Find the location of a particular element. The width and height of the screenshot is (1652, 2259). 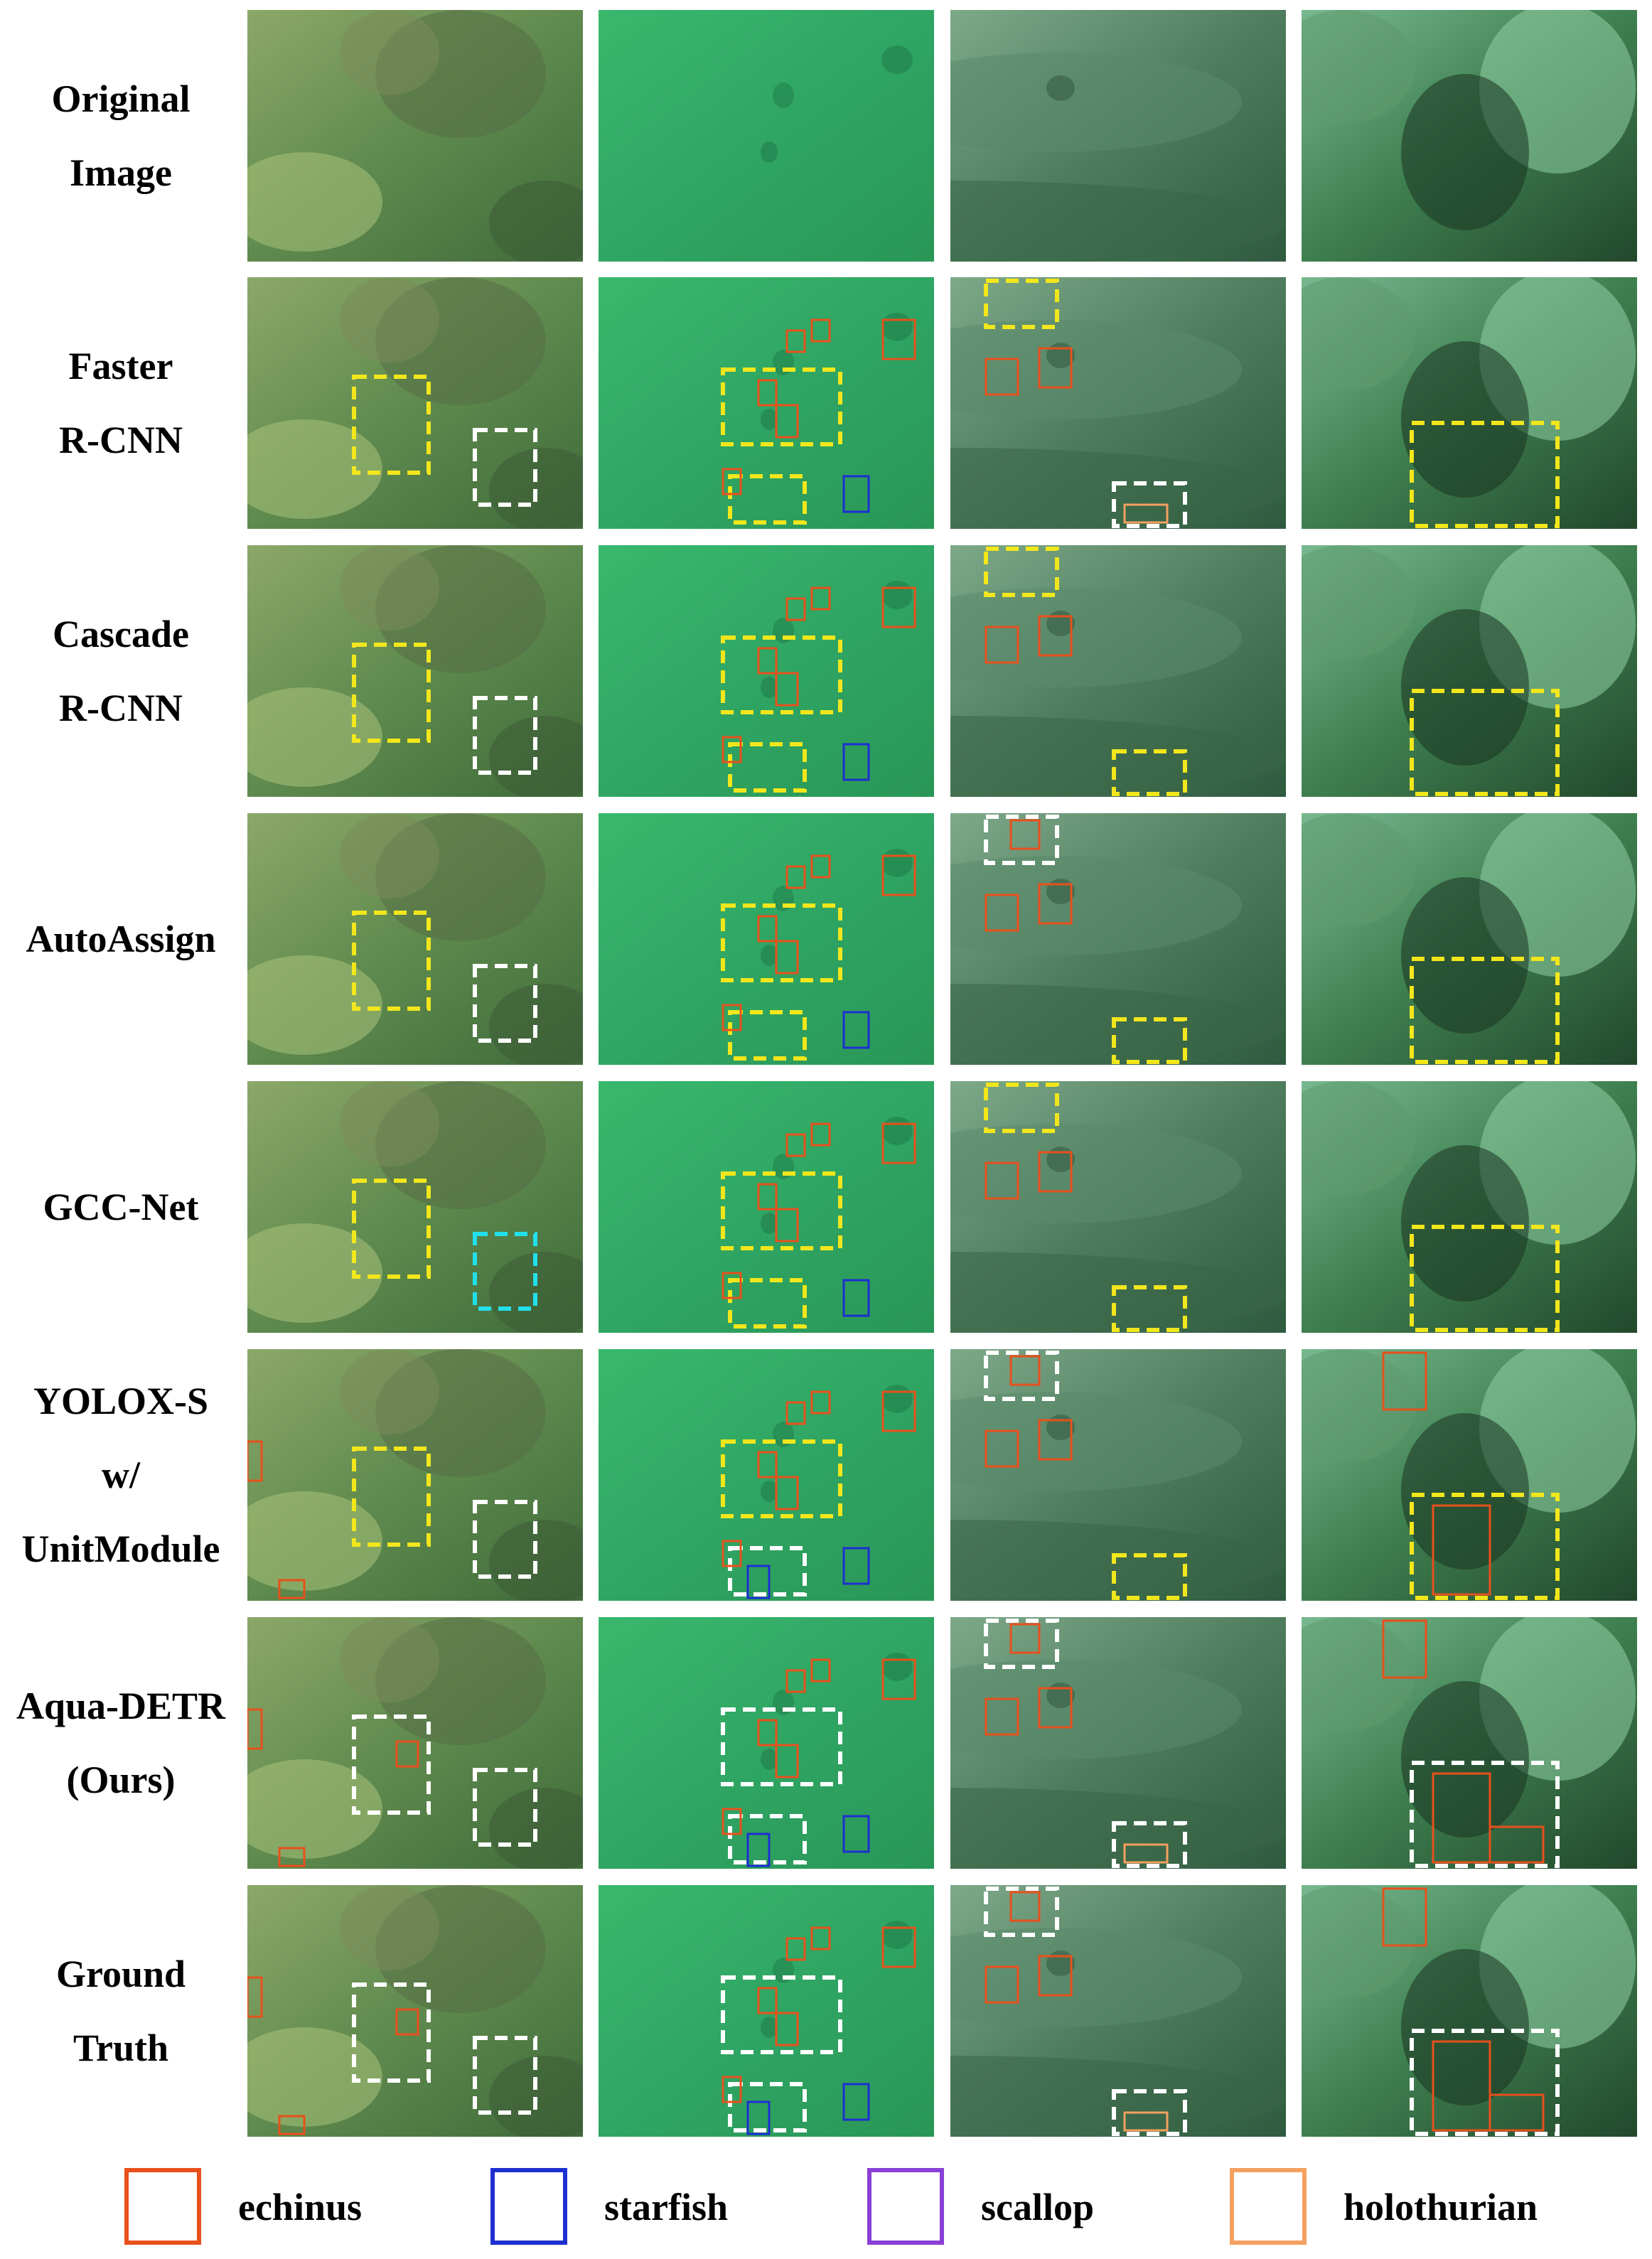

row-label-line: R-CNN is located at coordinates (121, 708).